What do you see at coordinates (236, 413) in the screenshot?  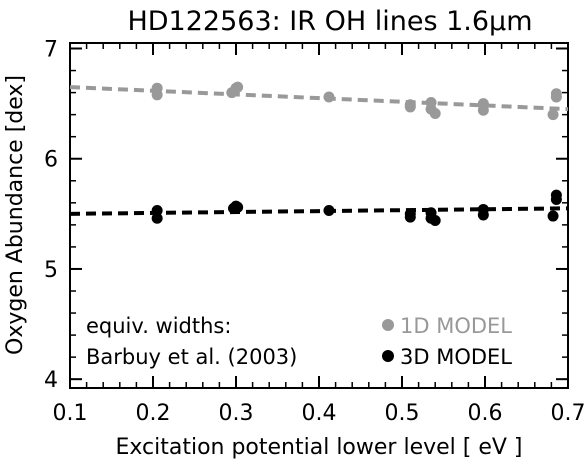 I see `x-tick-label: 0.3` at bounding box center [236, 413].